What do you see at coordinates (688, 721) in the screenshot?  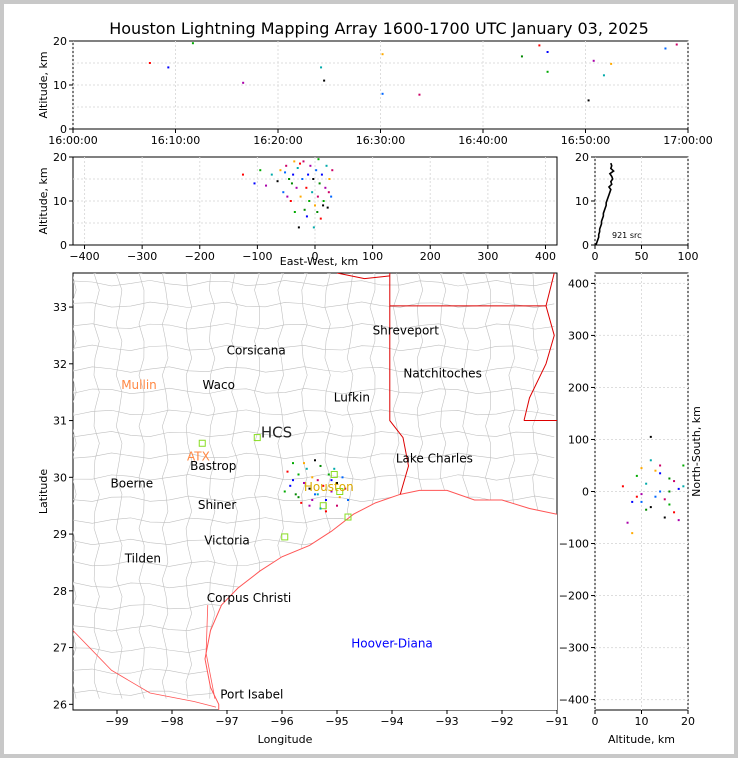 I see `north-south-x-tick-label: 20` at bounding box center [688, 721].